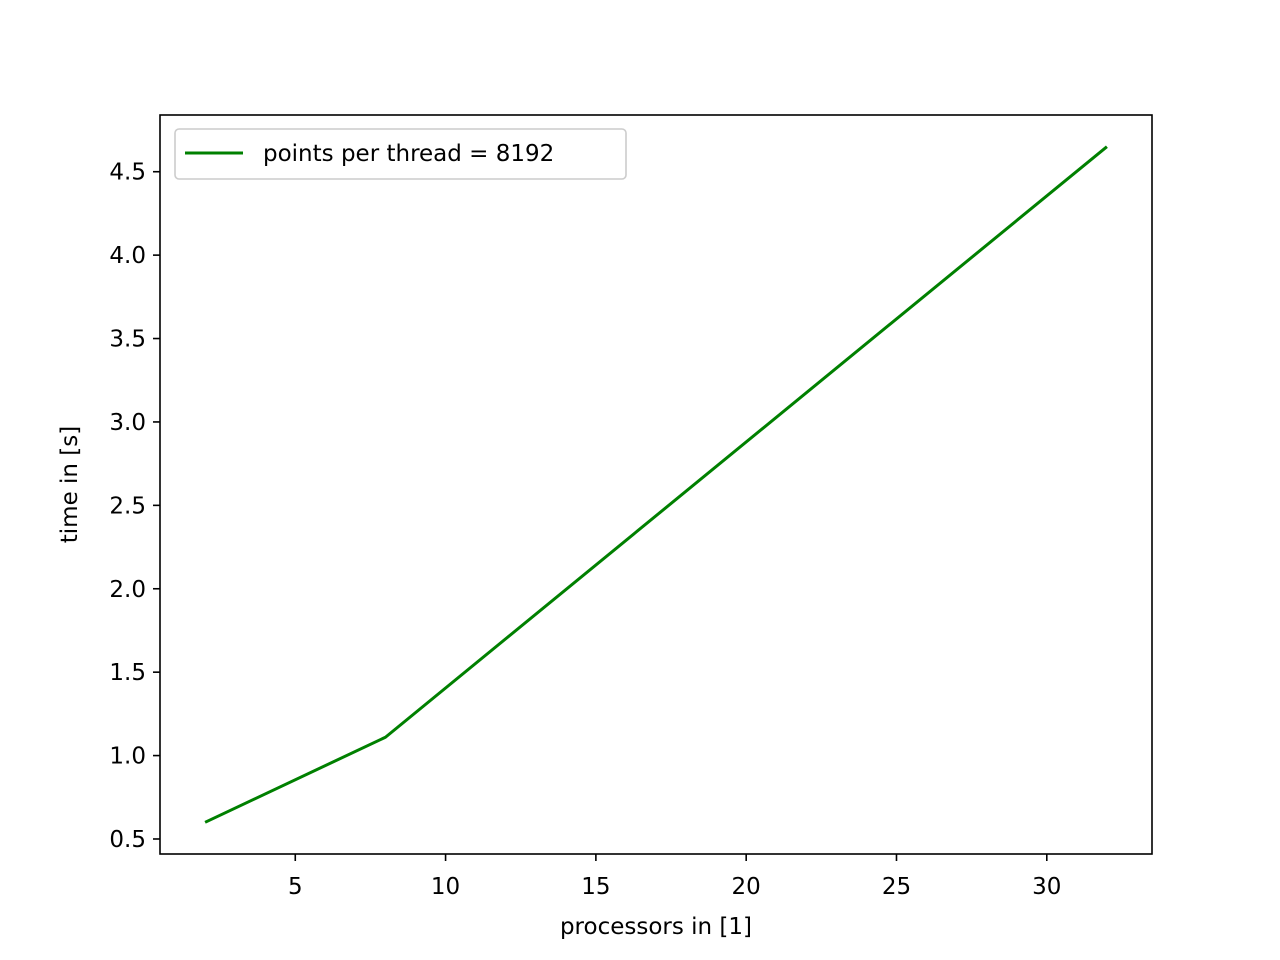 This screenshot has height=960, width=1280. What do you see at coordinates (127, 423) in the screenshot?
I see `y-tick-label: 3.0` at bounding box center [127, 423].